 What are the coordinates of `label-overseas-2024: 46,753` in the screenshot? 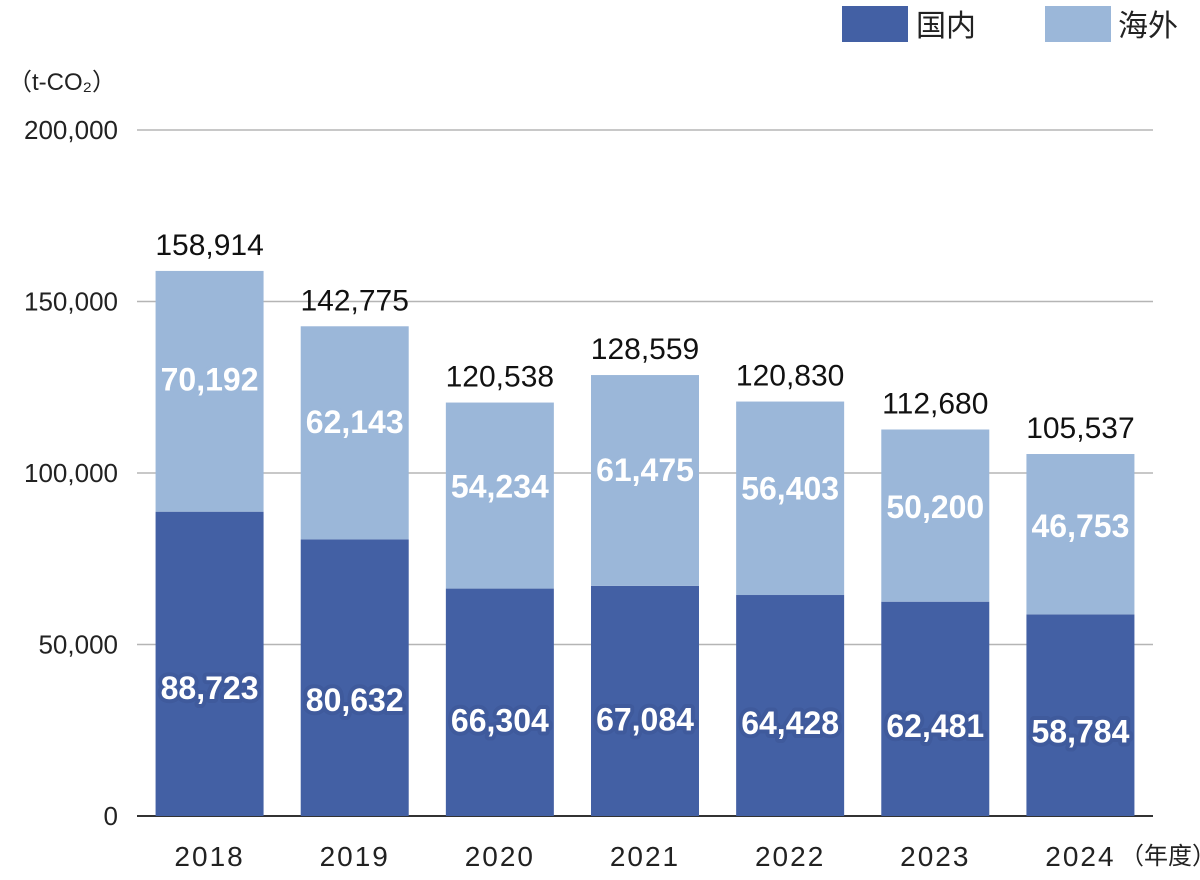 It's located at (1080, 526).